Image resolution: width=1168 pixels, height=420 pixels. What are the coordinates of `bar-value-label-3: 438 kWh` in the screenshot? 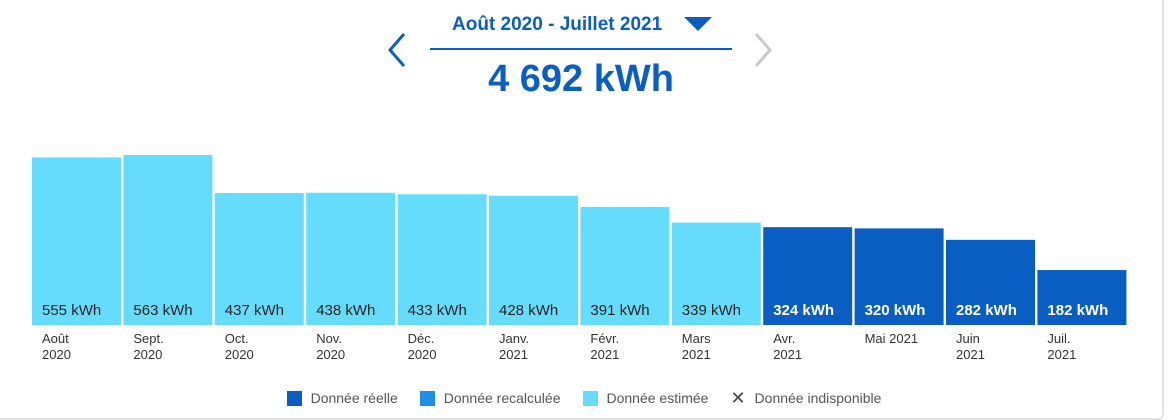 It's located at (345, 310).